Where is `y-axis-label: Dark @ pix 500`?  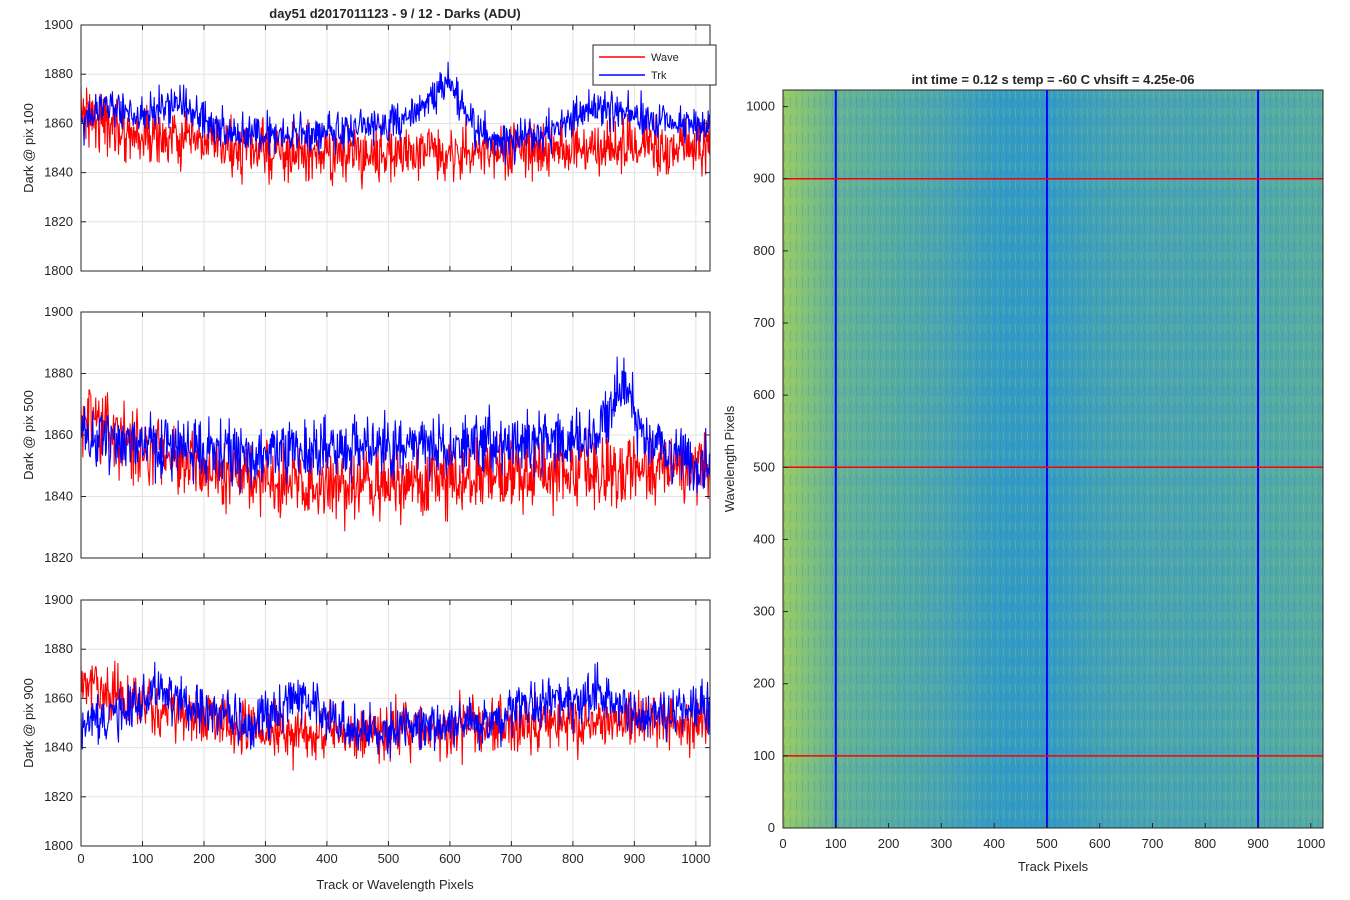
y-axis-label: Dark @ pix 500 is located at coordinates (28, 435).